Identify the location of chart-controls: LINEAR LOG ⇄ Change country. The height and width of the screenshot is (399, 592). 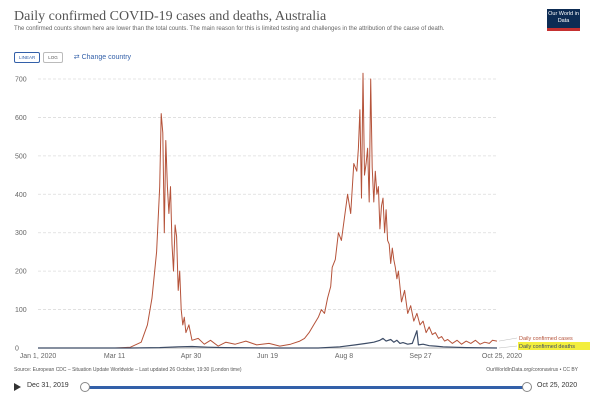
(72, 57).